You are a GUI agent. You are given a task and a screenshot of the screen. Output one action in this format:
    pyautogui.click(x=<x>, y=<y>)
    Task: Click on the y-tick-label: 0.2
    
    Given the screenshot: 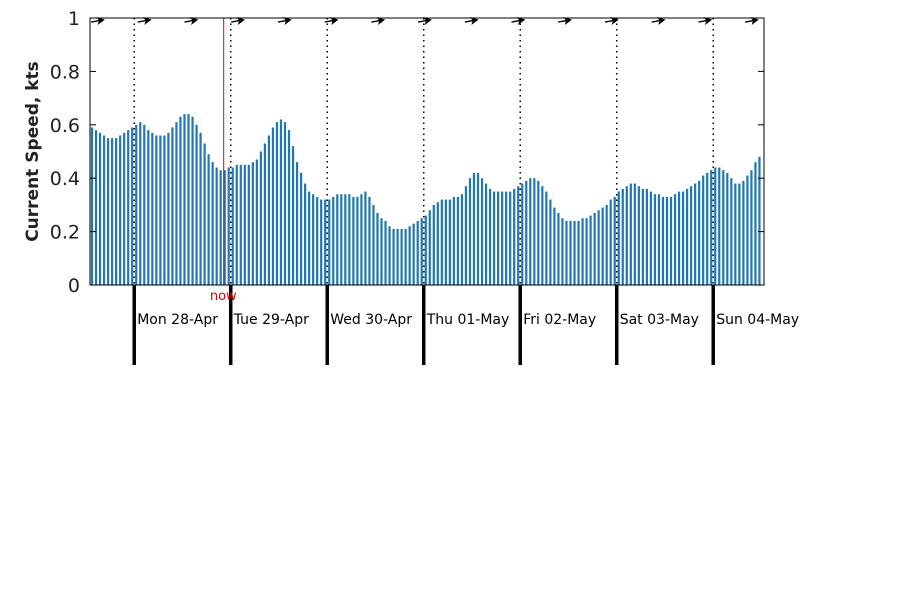 What is the action you would take?
    pyautogui.click(x=65, y=233)
    